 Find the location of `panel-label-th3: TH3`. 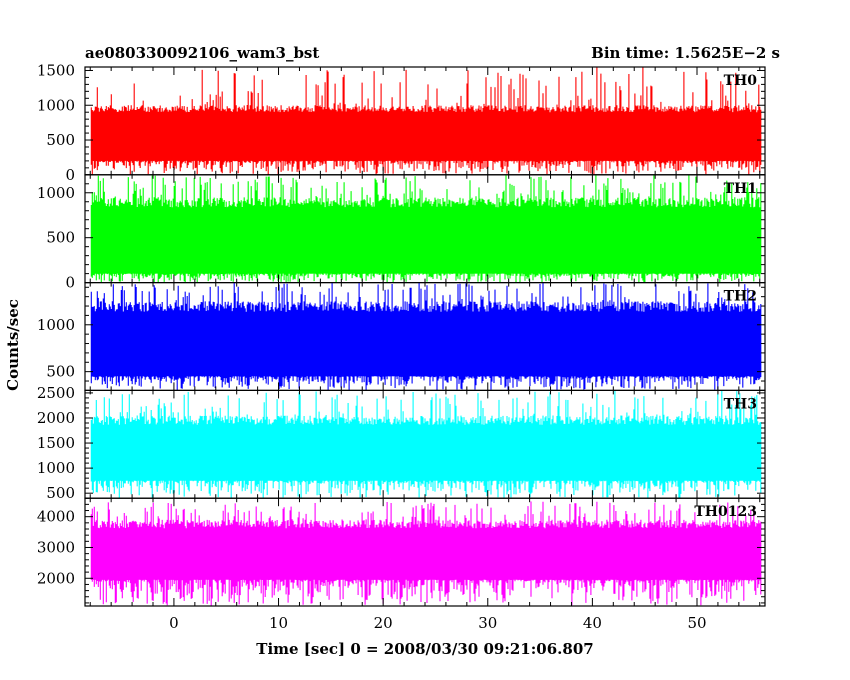

panel-label-th3: TH3 is located at coordinates (740, 404).